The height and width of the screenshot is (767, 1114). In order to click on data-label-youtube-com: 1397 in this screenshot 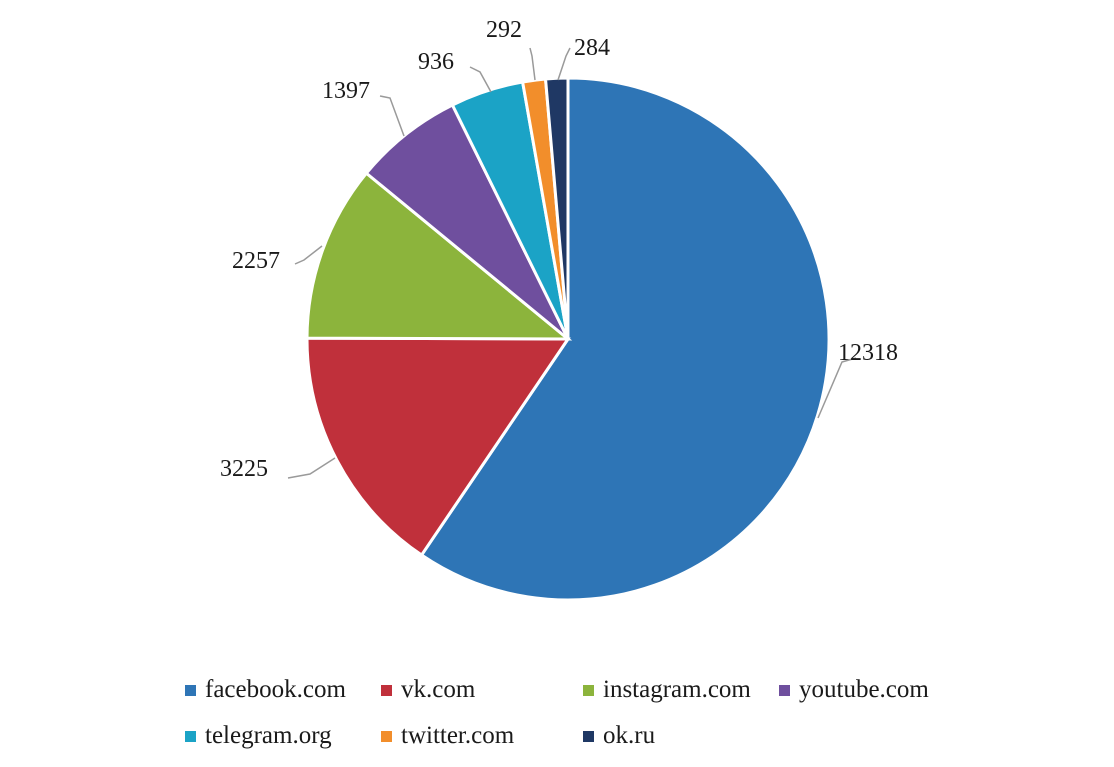, I will do `click(346, 91)`.